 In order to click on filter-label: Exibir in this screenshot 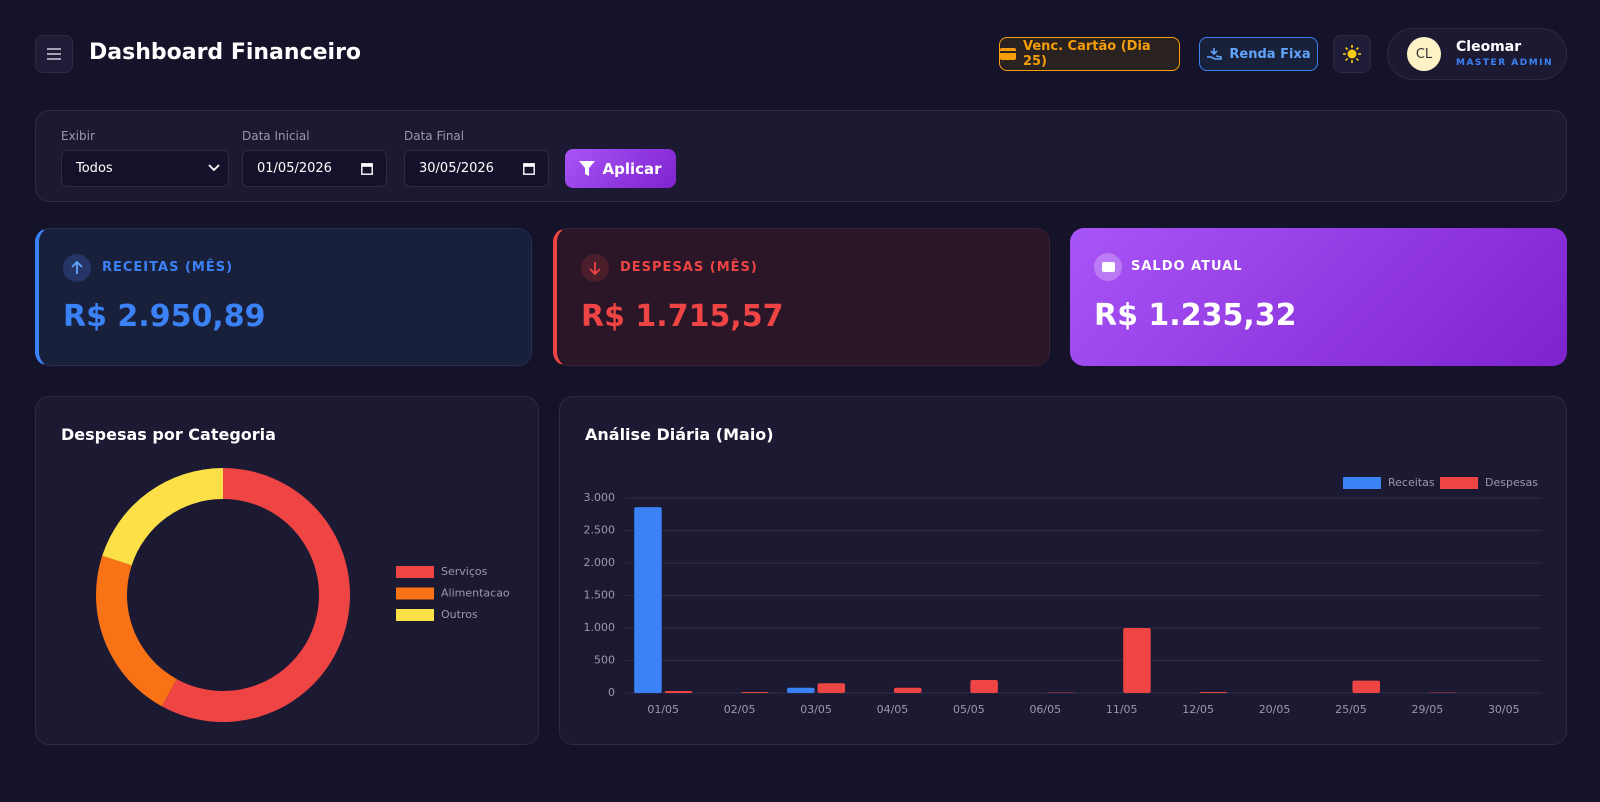, I will do `click(78, 136)`.